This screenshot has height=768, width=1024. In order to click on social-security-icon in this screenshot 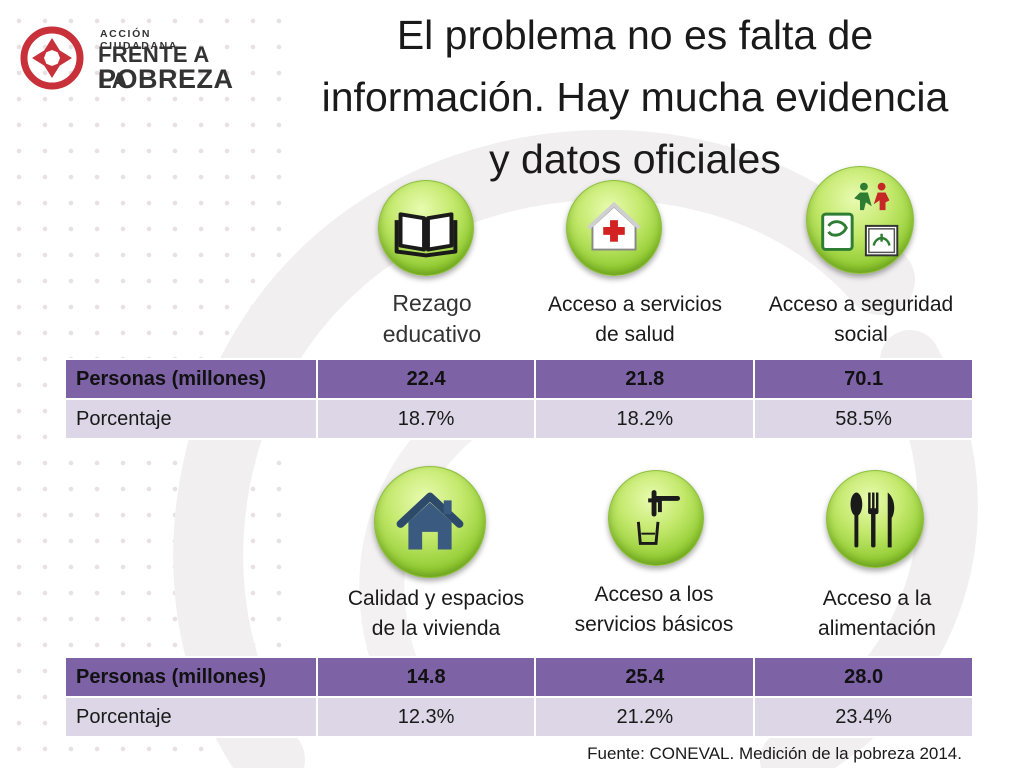, I will do `click(860, 220)`.